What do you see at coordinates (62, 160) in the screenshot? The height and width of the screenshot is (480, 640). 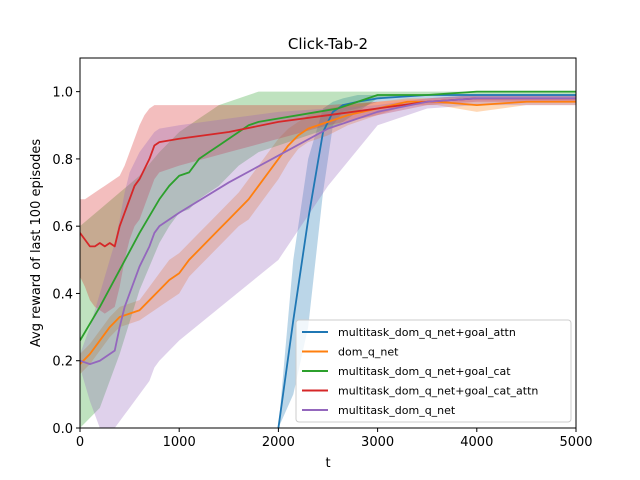 I see `y-tick-label: 0.8` at bounding box center [62, 160].